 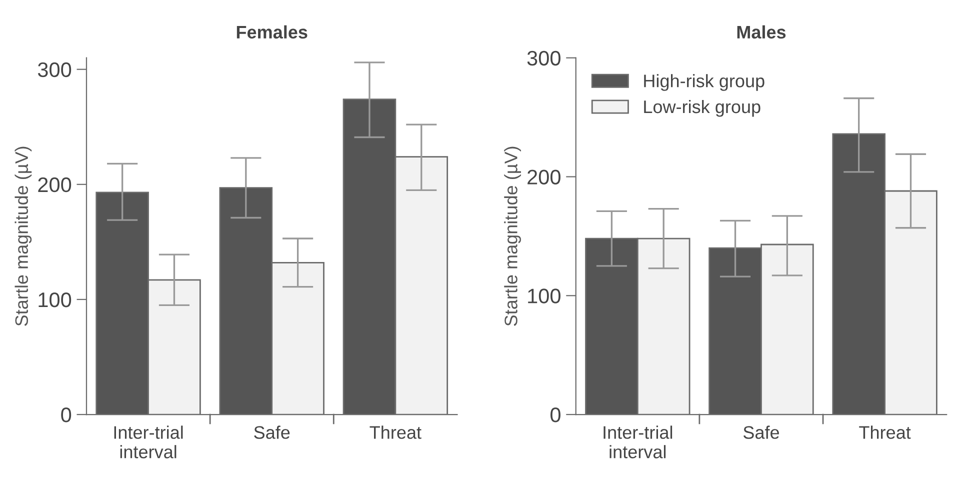 What do you see at coordinates (704, 82) in the screenshot?
I see `legend-label: High-risk group` at bounding box center [704, 82].